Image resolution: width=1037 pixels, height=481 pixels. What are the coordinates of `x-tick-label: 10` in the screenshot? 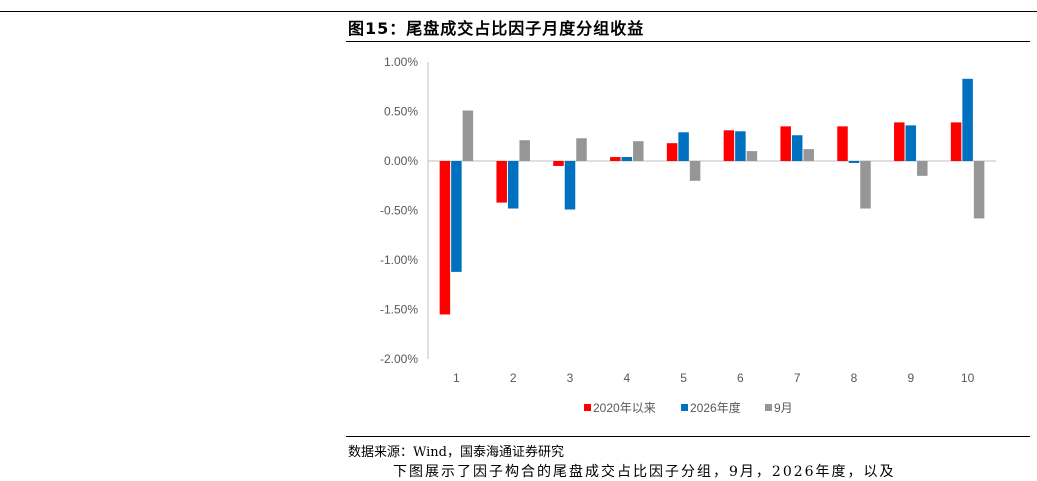 It's located at (968, 378).